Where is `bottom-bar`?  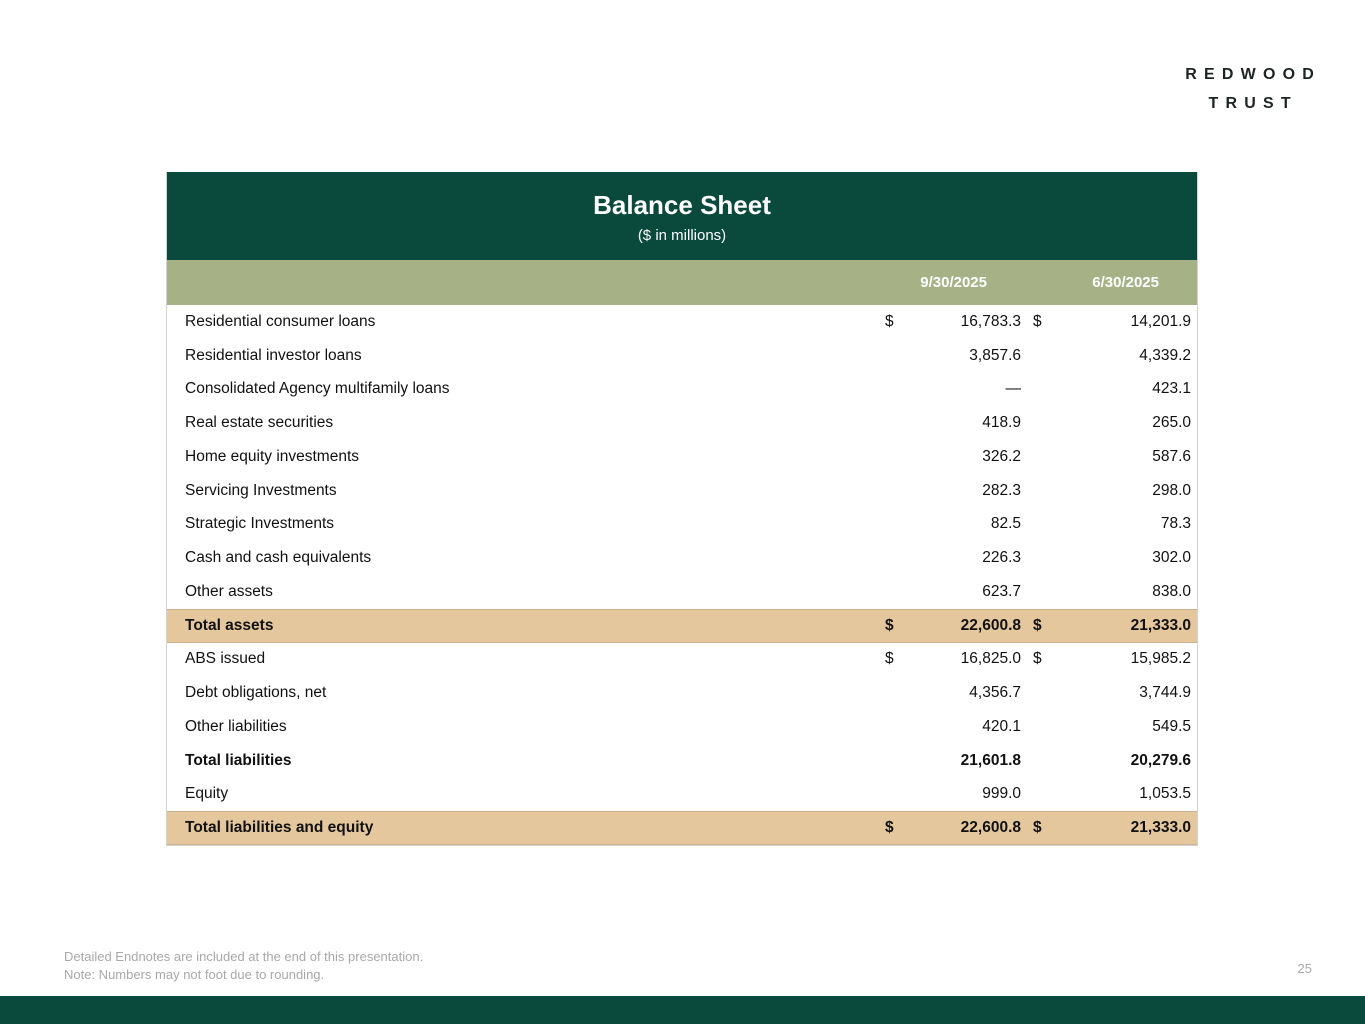 bottom-bar is located at coordinates (682, 1010).